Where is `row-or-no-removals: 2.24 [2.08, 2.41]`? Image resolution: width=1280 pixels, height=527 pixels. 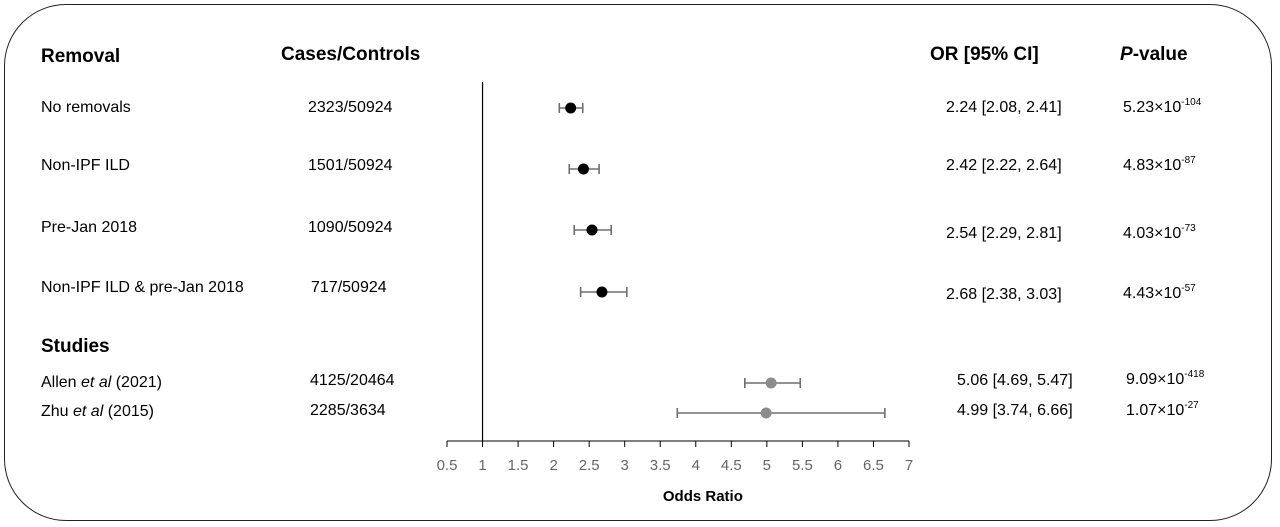 row-or-no-removals: 2.24 [2.08, 2.41] is located at coordinates (1004, 107).